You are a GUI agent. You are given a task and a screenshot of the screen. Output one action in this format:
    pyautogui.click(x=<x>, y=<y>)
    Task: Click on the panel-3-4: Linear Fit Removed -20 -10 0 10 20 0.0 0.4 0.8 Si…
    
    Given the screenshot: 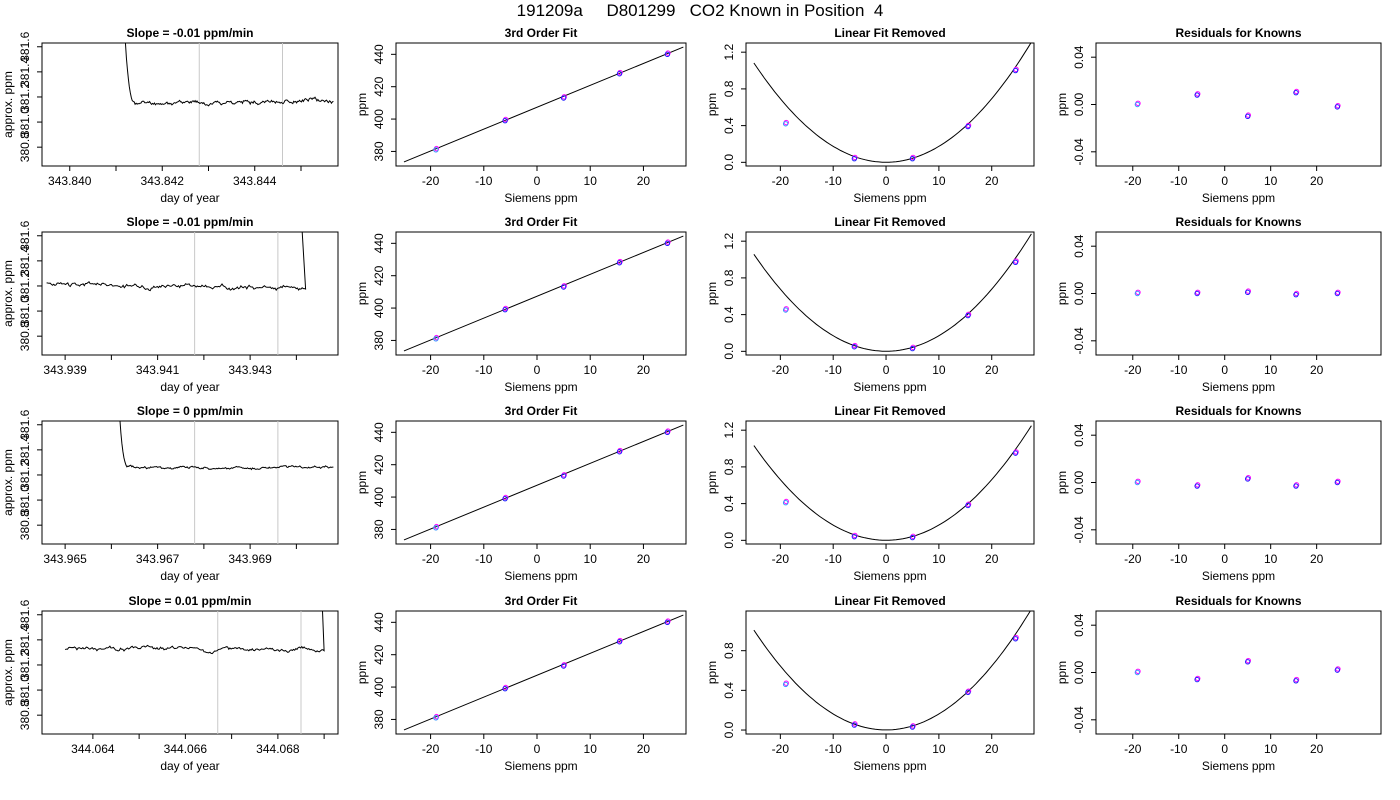 What is the action you would take?
    pyautogui.click(x=870, y=683)
    